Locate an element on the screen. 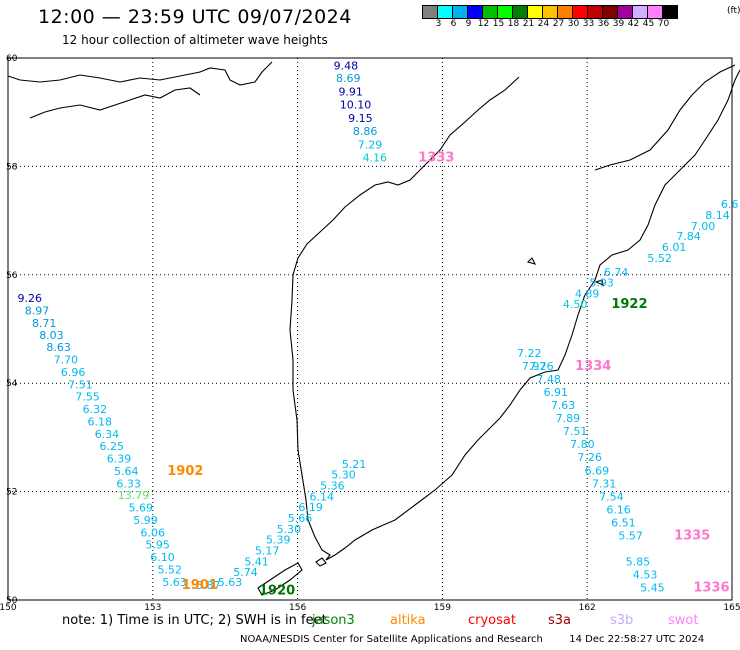 This screenshot has height=650, width=740. swh-value: 6.32 is located at coordinates (95, 409).